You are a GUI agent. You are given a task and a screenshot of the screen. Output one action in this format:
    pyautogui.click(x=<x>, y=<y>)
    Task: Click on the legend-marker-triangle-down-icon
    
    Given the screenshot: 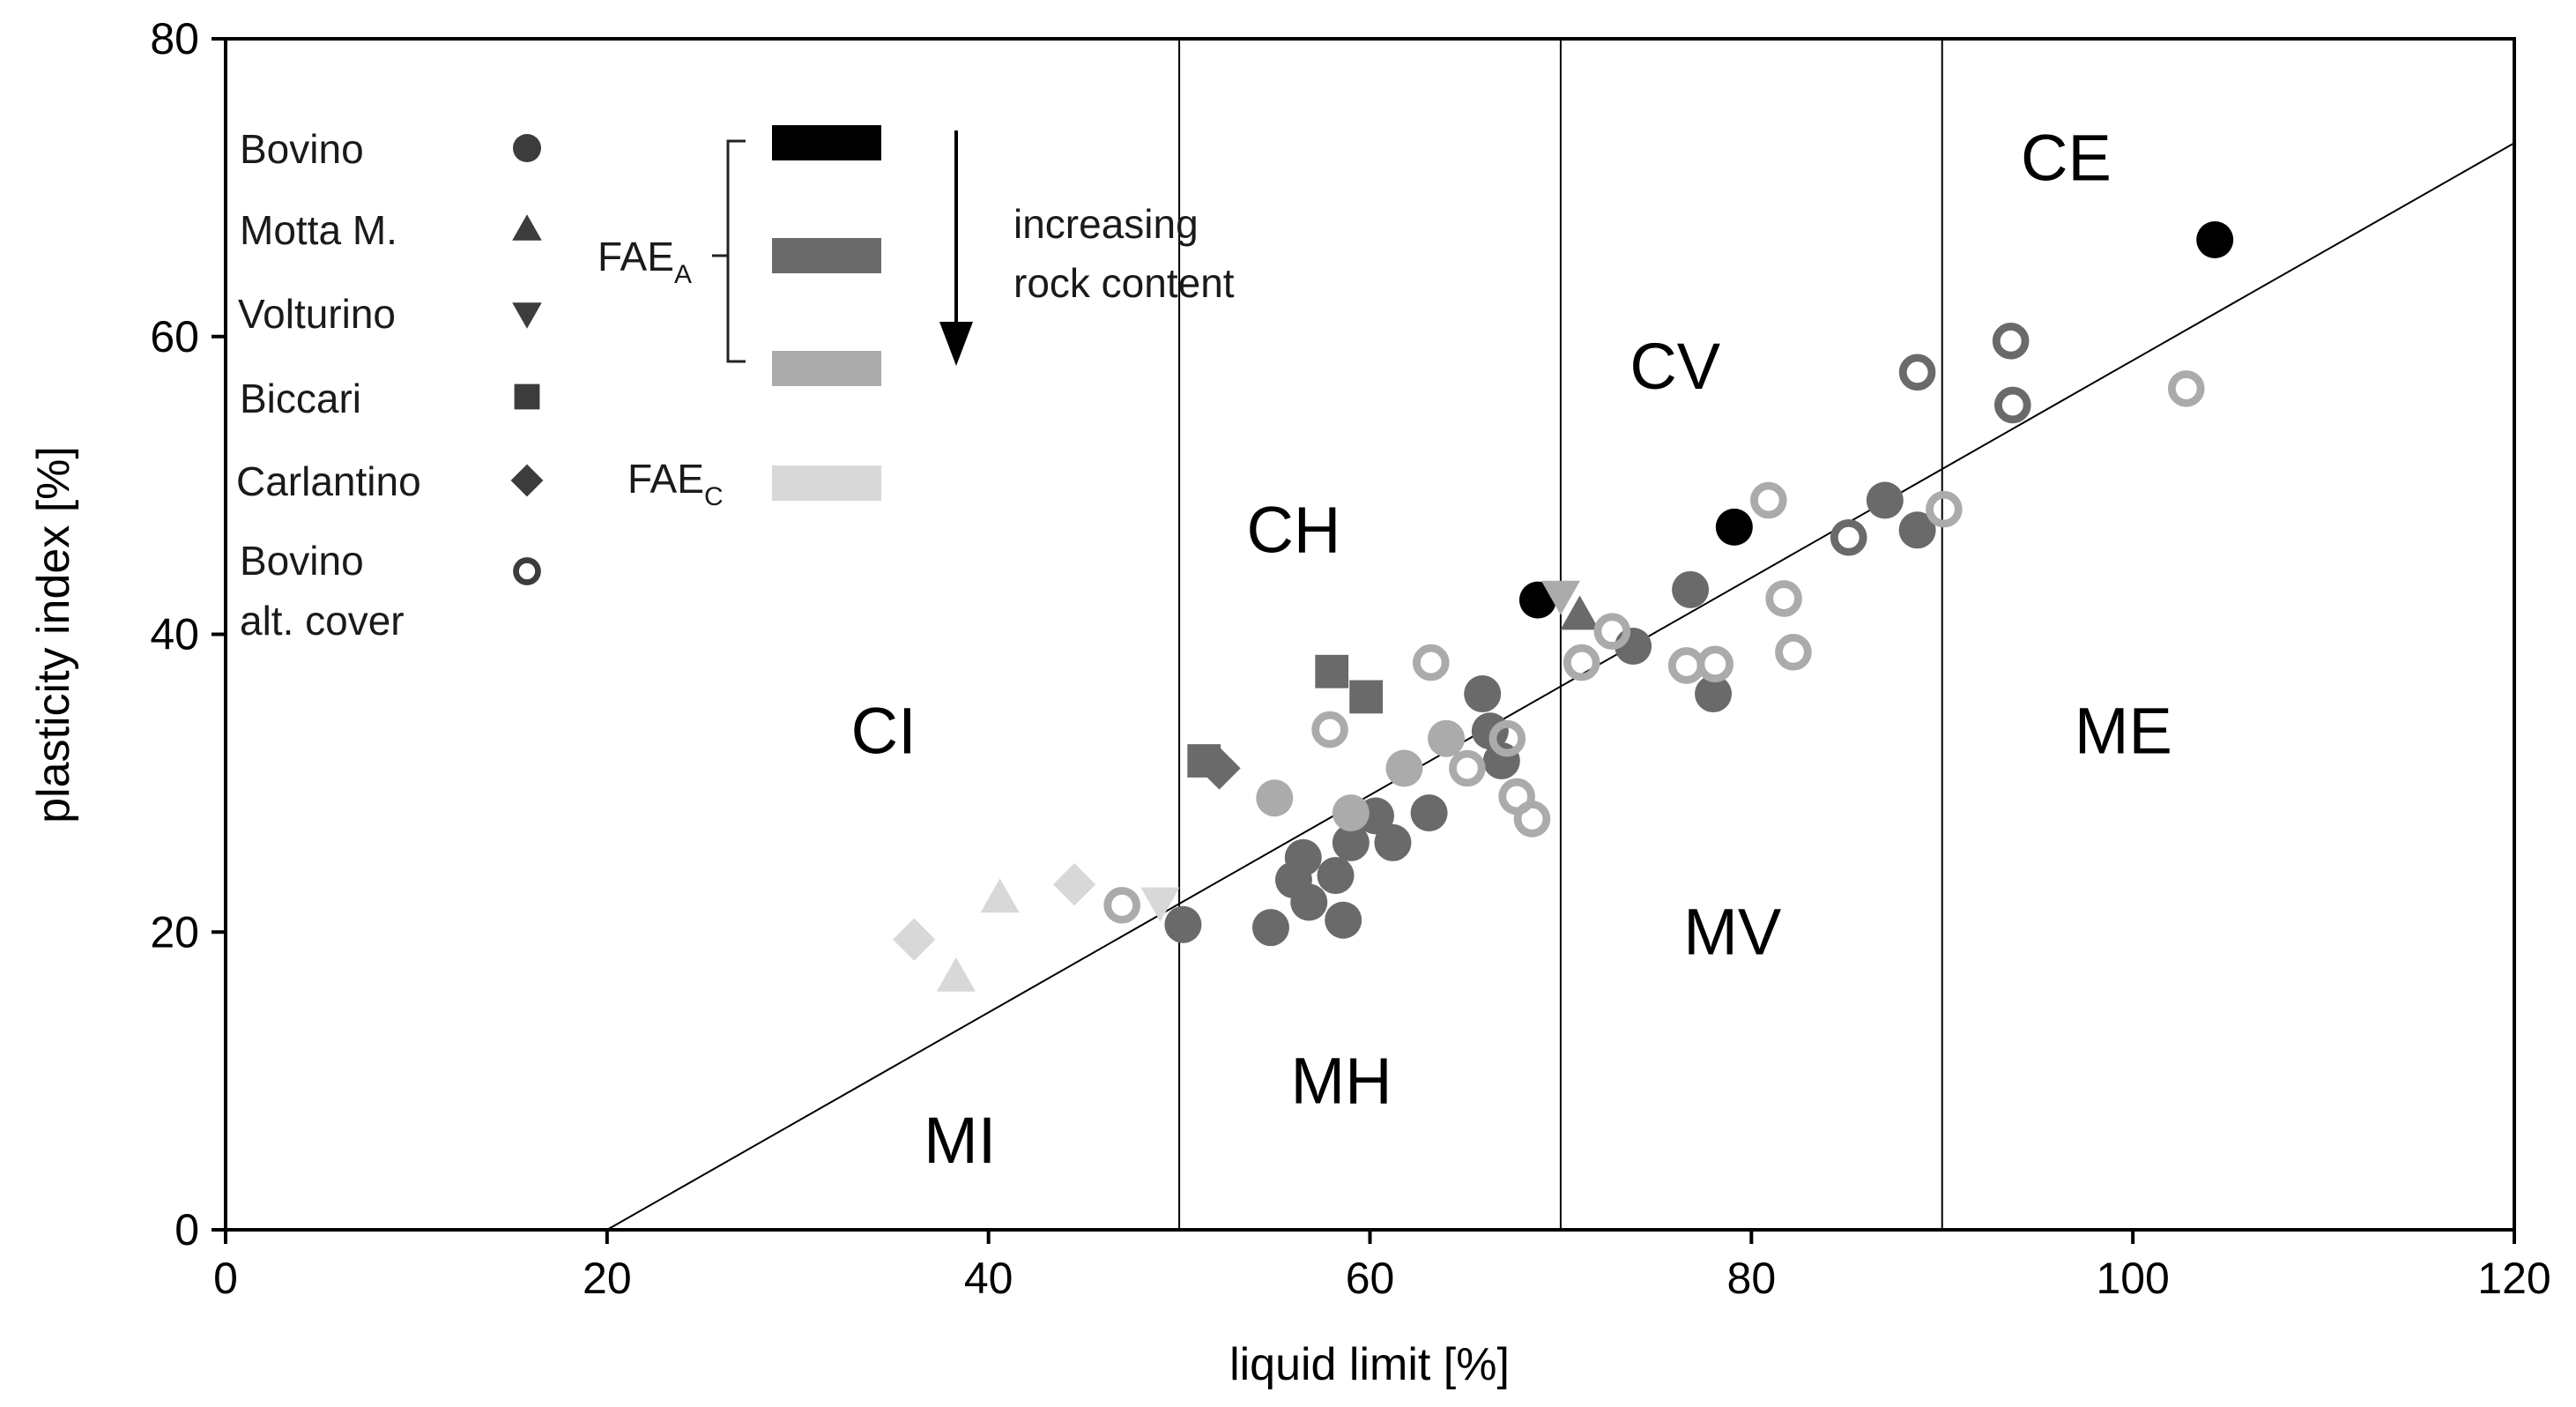 What is the action you would take?
    pyautogui.click(x=527, y=315)
    